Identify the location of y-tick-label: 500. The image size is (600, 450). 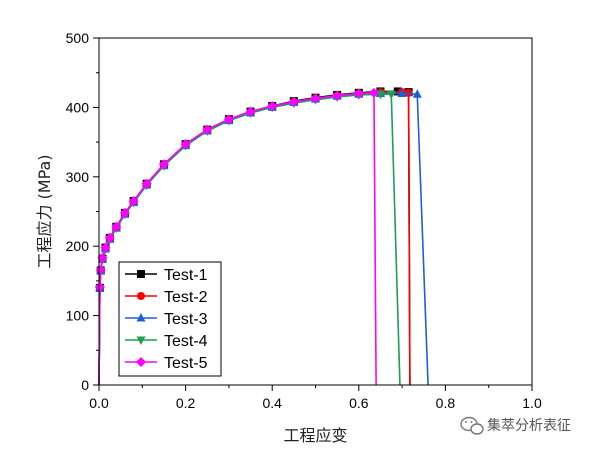
(78, 38).